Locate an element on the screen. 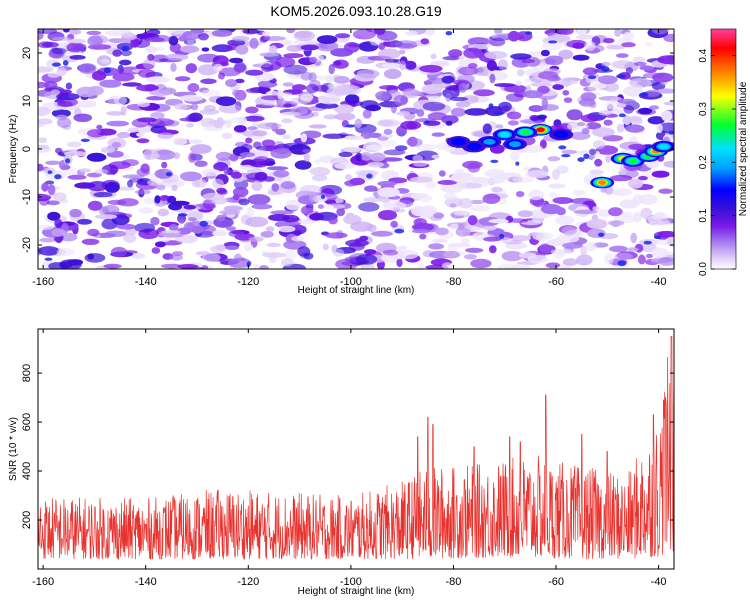 This screenshot has width=750, height=600. snr-y-tick-label: 400 is located at coordinates (27, 471).